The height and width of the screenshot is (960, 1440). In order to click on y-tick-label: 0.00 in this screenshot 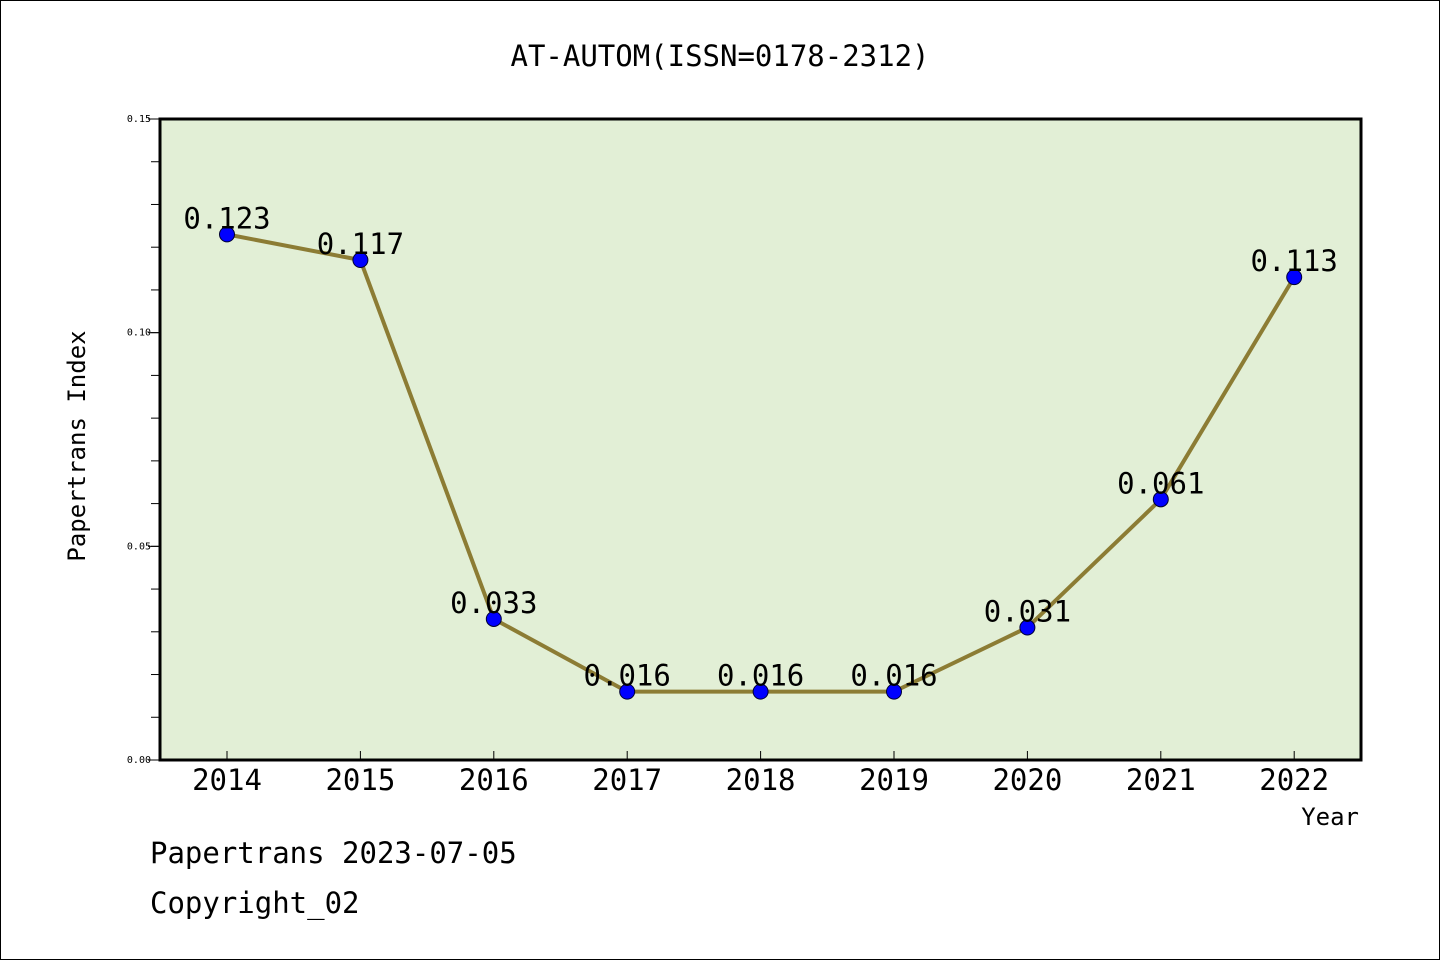, I will do `click(139, 760)`.